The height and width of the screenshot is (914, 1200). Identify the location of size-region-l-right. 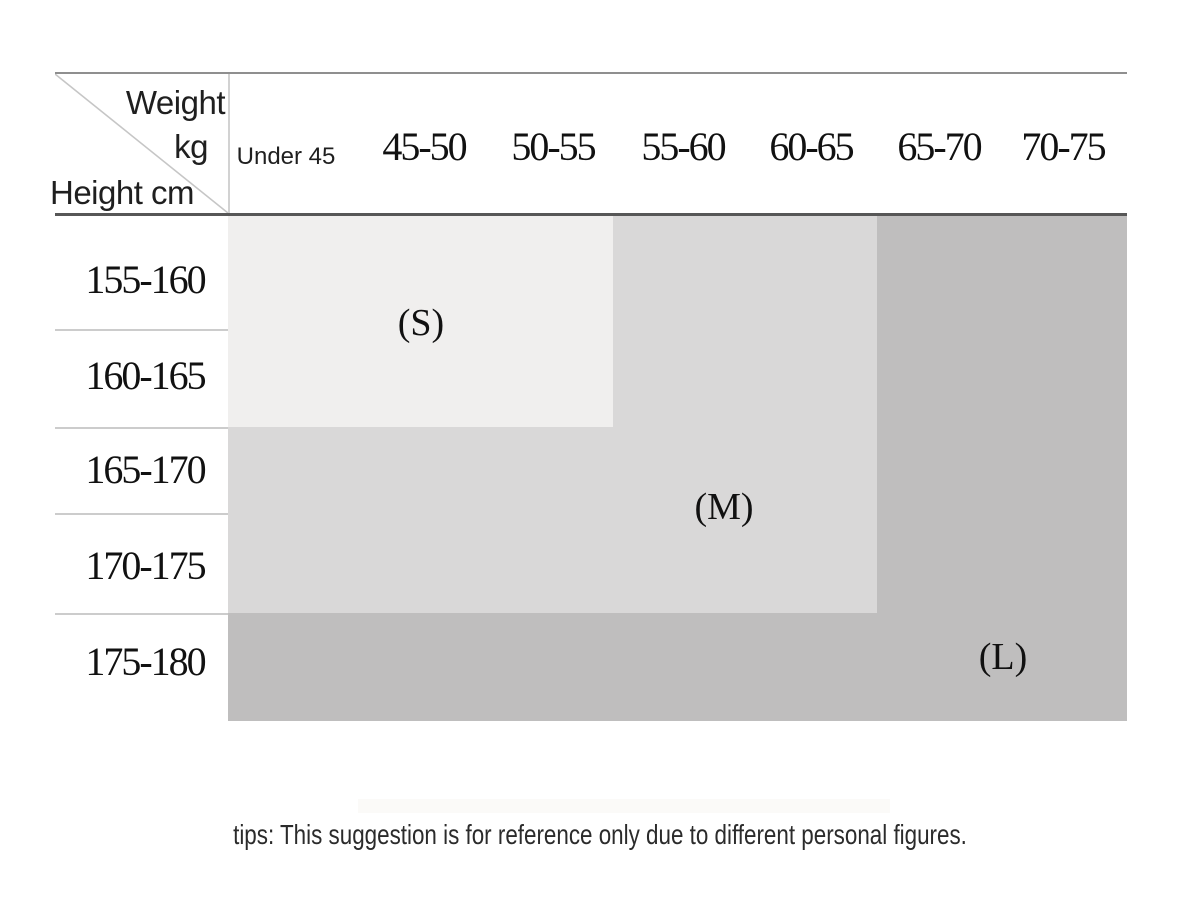
(1002, 468).